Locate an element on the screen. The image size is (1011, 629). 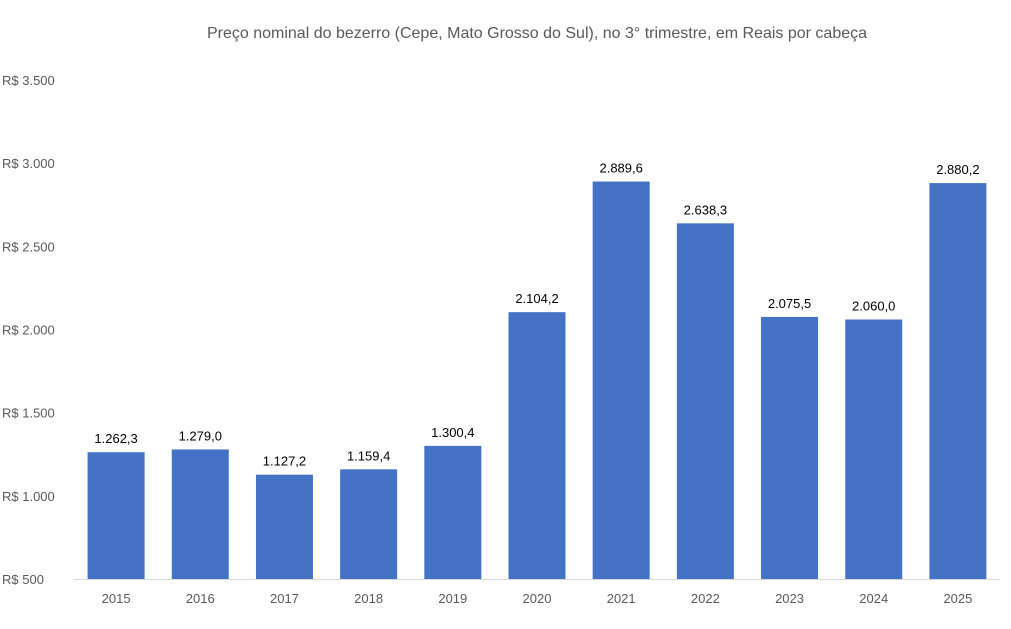
data-label-2022: 2.638,3 is located at coordinates (705, 209).